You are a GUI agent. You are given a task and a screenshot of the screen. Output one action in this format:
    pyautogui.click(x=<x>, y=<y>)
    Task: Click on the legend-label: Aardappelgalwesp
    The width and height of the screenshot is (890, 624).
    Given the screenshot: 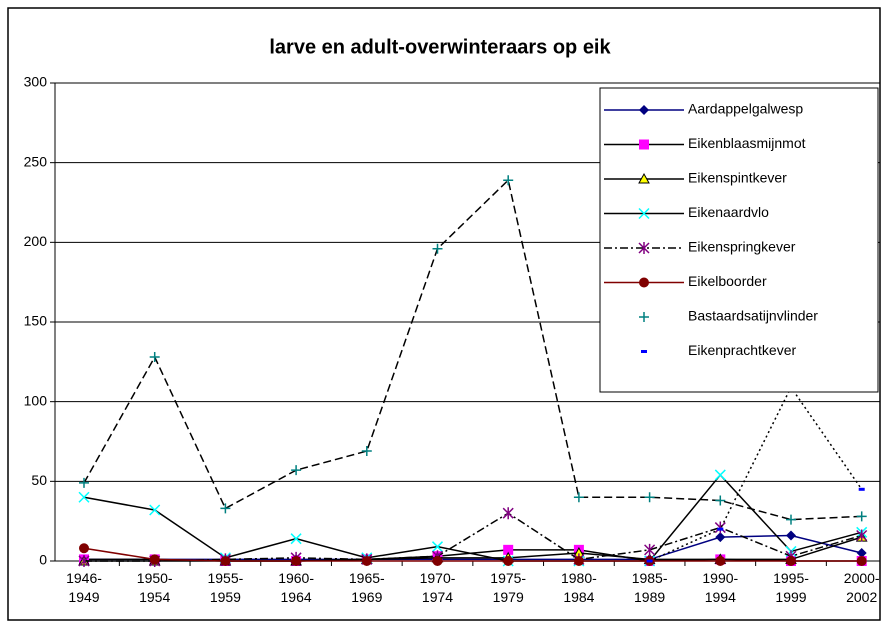 What is the action you would take?
    pyautogui.click(x=745, y=109)
    